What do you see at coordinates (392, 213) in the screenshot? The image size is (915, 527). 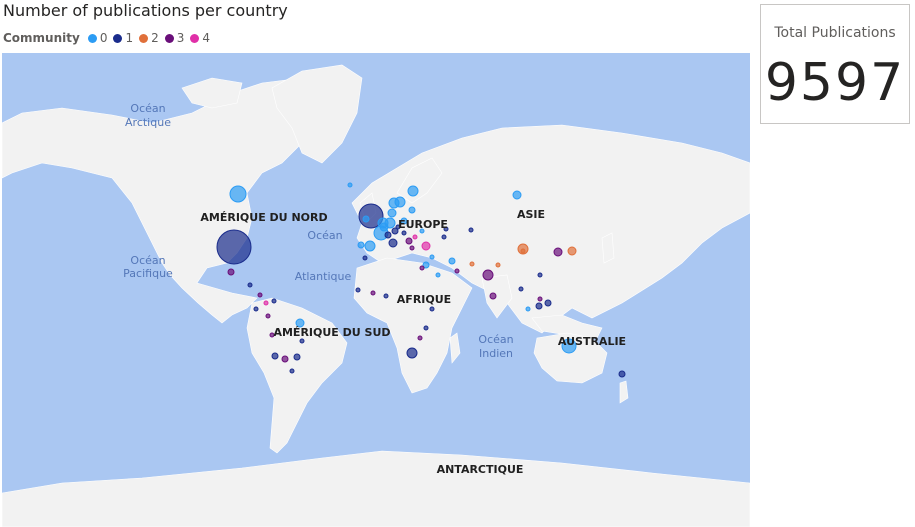 I see `bubble-denmark` at bounding box center [392, 213].